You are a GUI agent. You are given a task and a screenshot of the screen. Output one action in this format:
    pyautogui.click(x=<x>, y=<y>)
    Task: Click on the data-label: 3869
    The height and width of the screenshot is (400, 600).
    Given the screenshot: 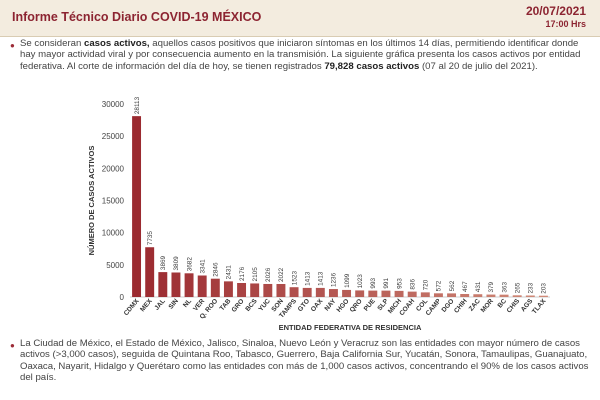 What is the action you would take?
    pyautogui.click(x=163, y=262)
    